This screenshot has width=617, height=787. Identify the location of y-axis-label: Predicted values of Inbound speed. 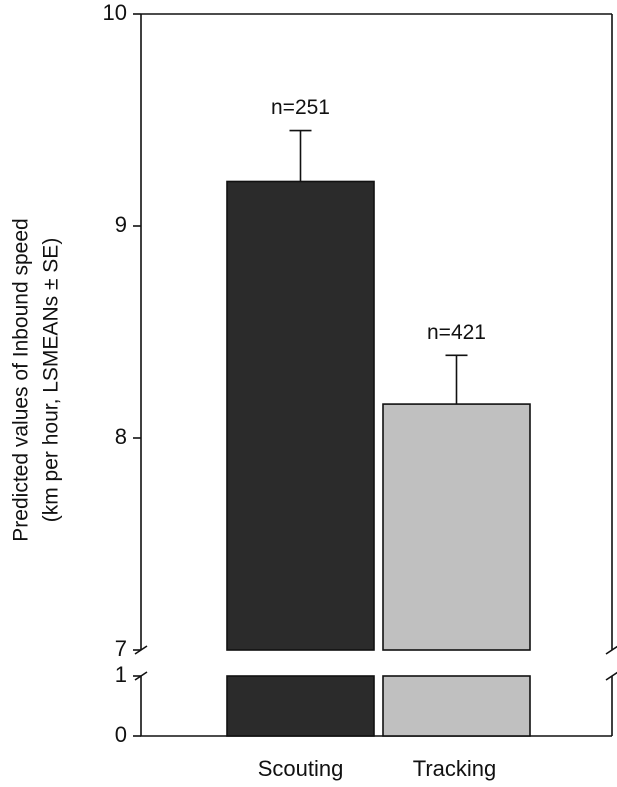
(21, 379).